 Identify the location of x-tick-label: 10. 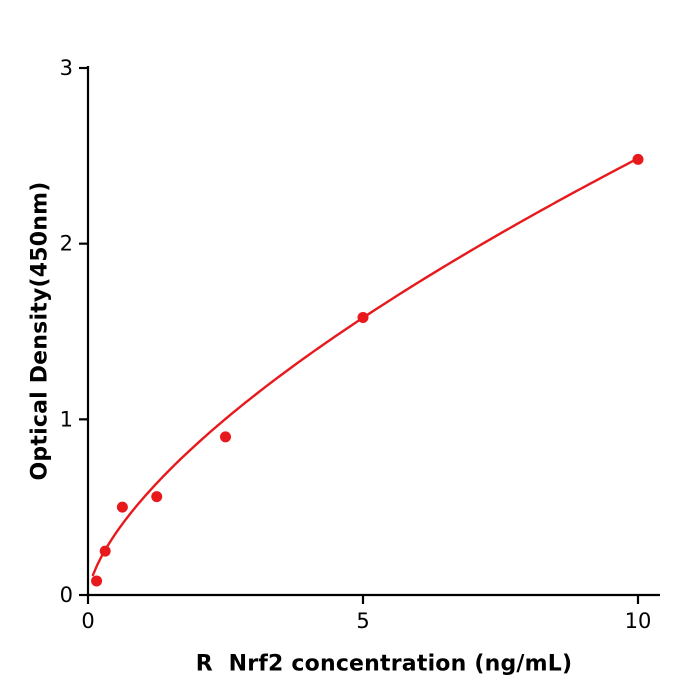
(638, 621).